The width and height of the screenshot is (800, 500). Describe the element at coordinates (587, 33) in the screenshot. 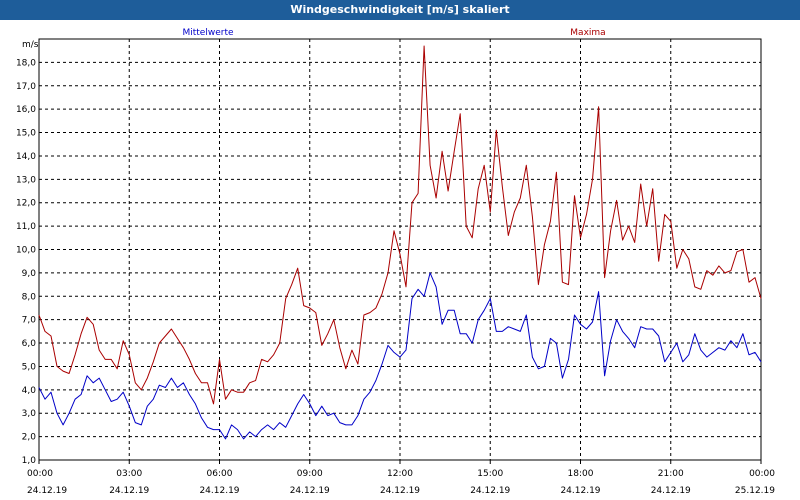

I see `legend-maxima: Maxima` at that location.